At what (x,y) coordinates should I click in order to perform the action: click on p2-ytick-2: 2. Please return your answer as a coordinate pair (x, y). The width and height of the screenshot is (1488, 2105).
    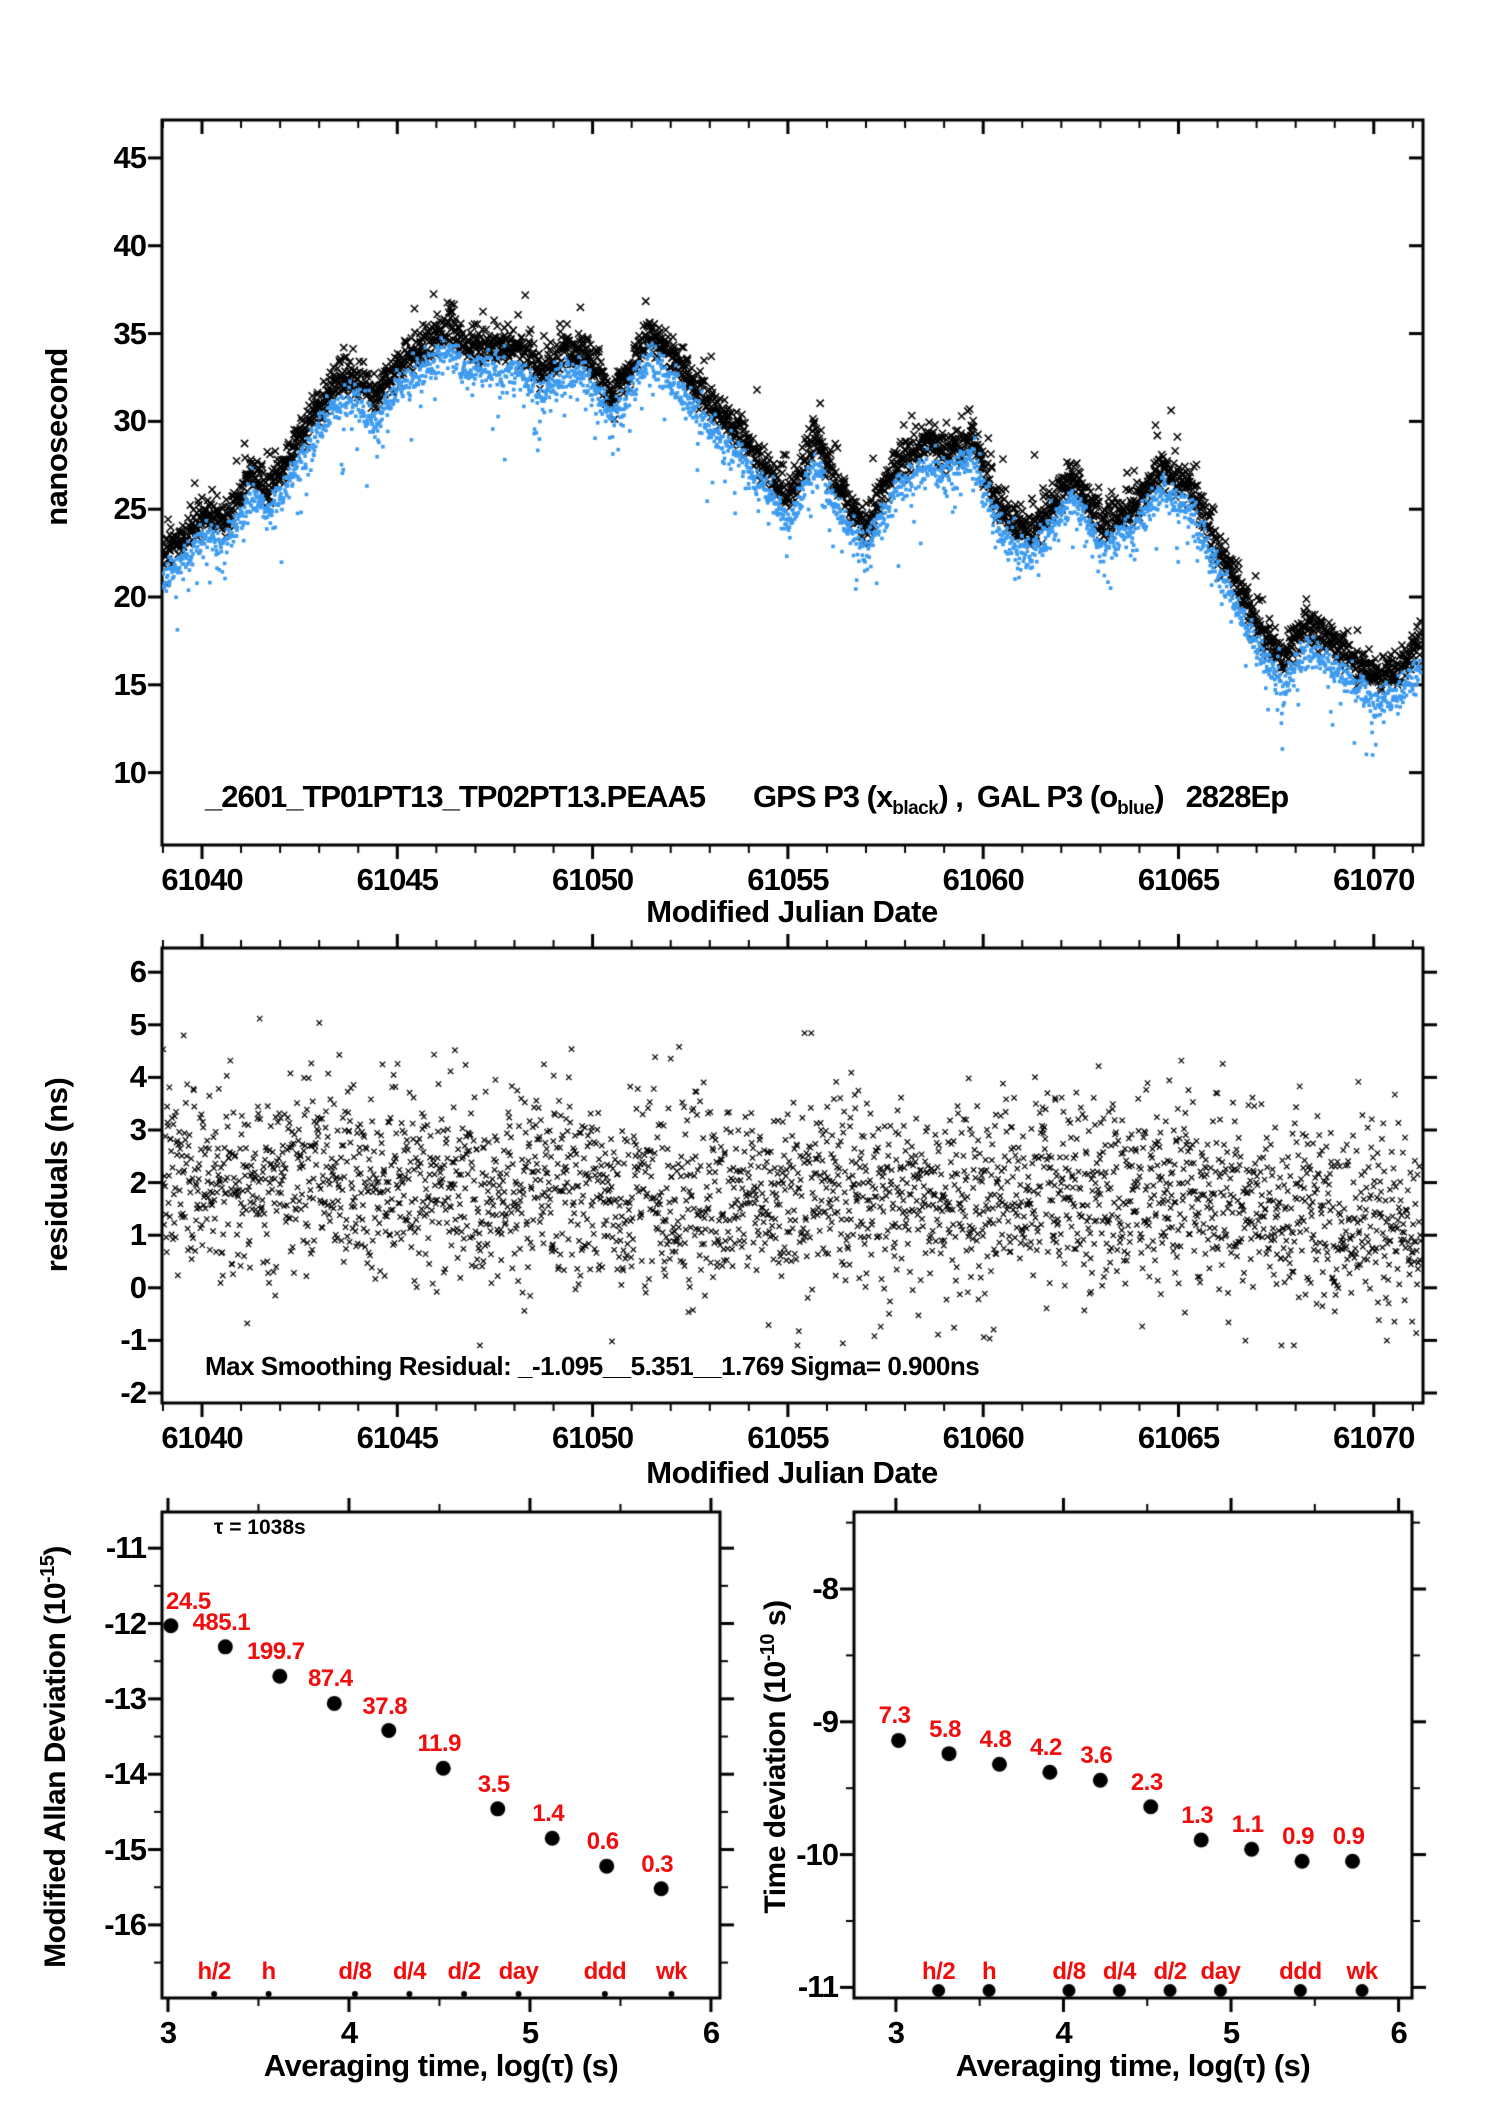
    Looking at the image, I should click on (138, 1182).